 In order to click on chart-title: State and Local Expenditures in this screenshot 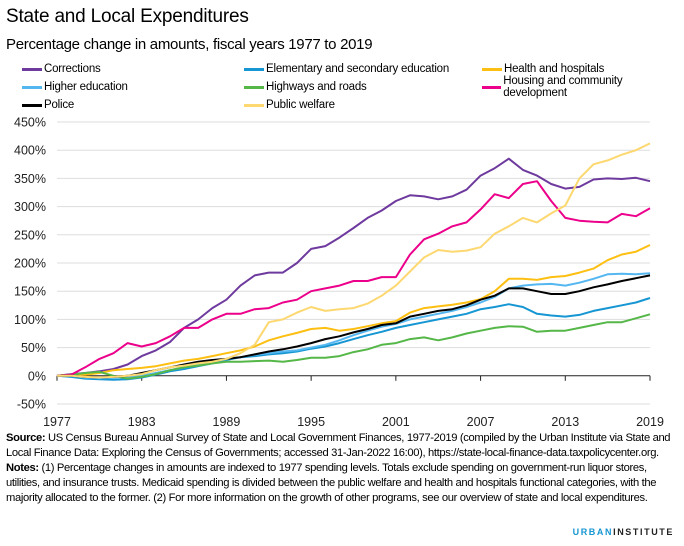, I will do `click(127, 16)`.